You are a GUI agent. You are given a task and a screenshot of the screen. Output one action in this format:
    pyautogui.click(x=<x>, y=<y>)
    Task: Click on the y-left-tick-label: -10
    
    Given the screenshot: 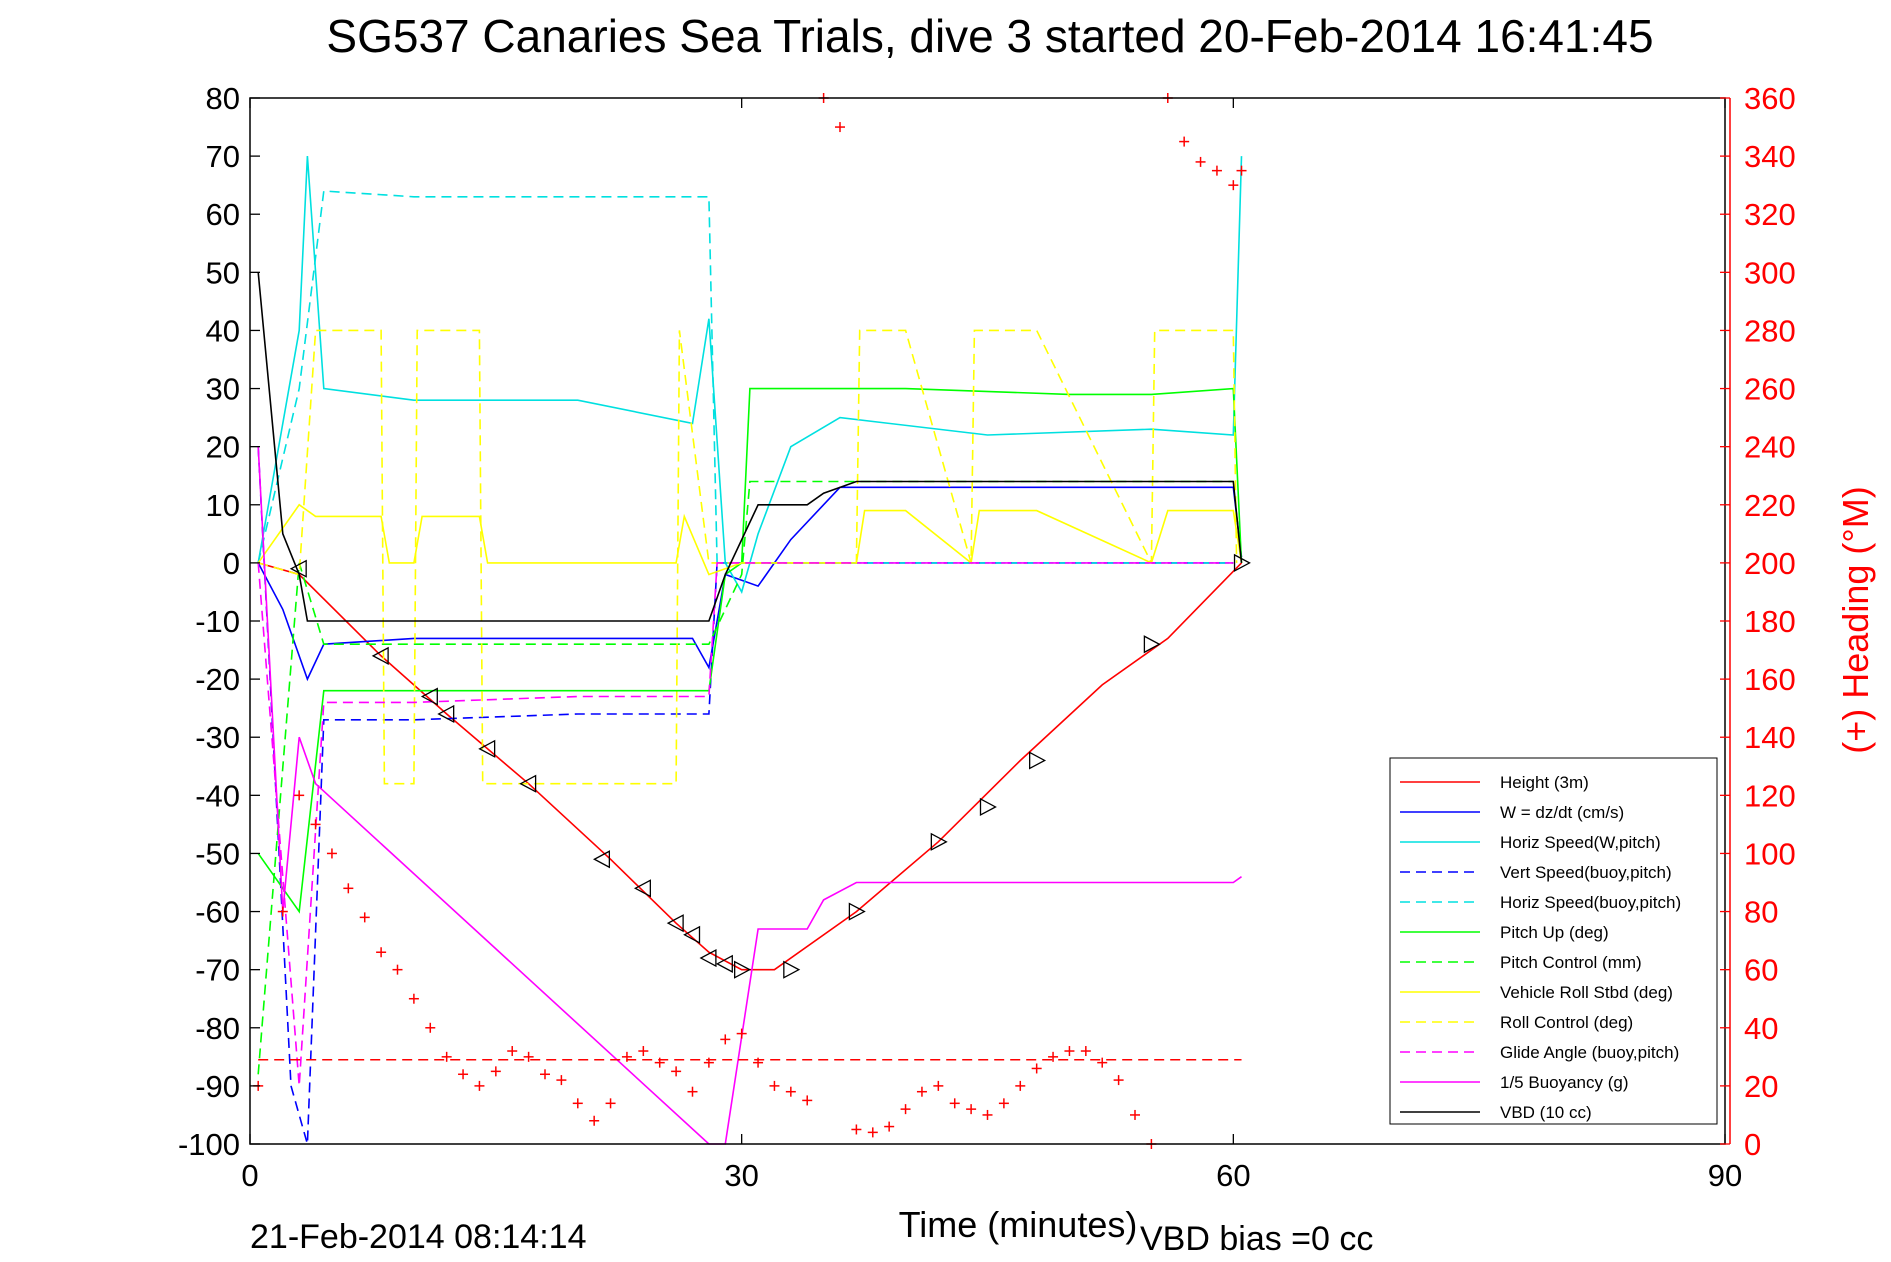 What is the action you would take?
    pyautogui.click(x=217, y=621)
    